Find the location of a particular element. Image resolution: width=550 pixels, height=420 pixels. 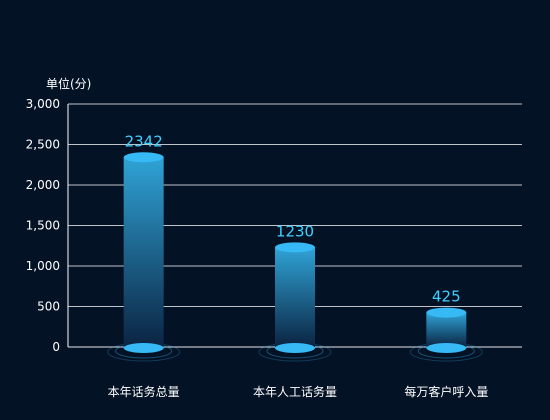

y-tick-label: 500 is located at coordinates (48, 307).